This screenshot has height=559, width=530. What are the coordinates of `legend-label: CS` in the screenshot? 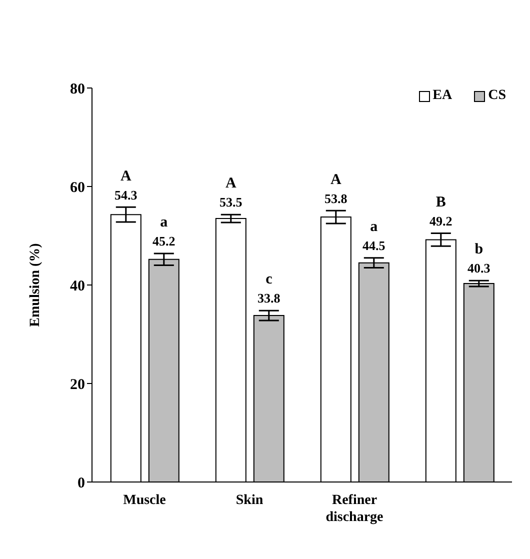 It's located at (496, 96).